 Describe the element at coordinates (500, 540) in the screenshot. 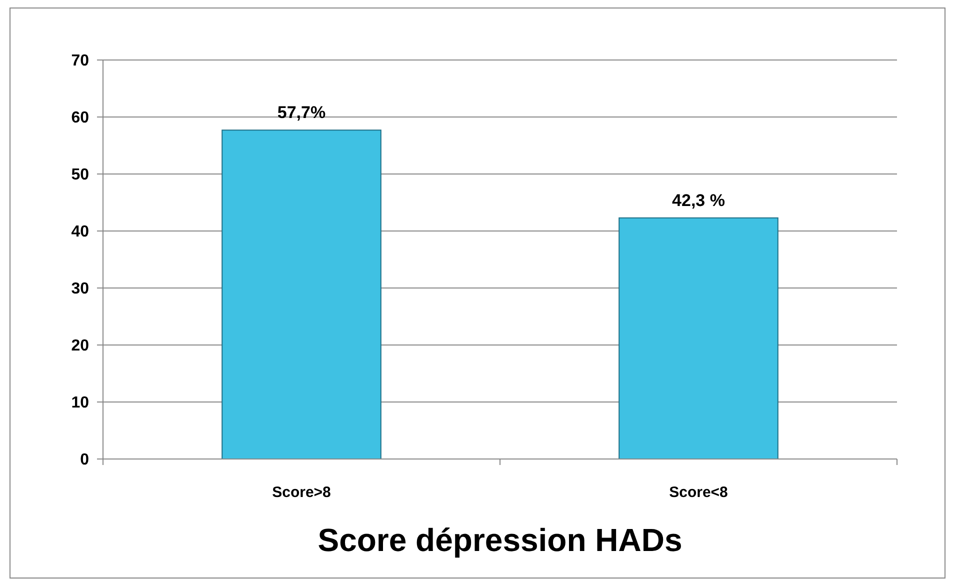

I see `text: Score dépression HADs` at that location.